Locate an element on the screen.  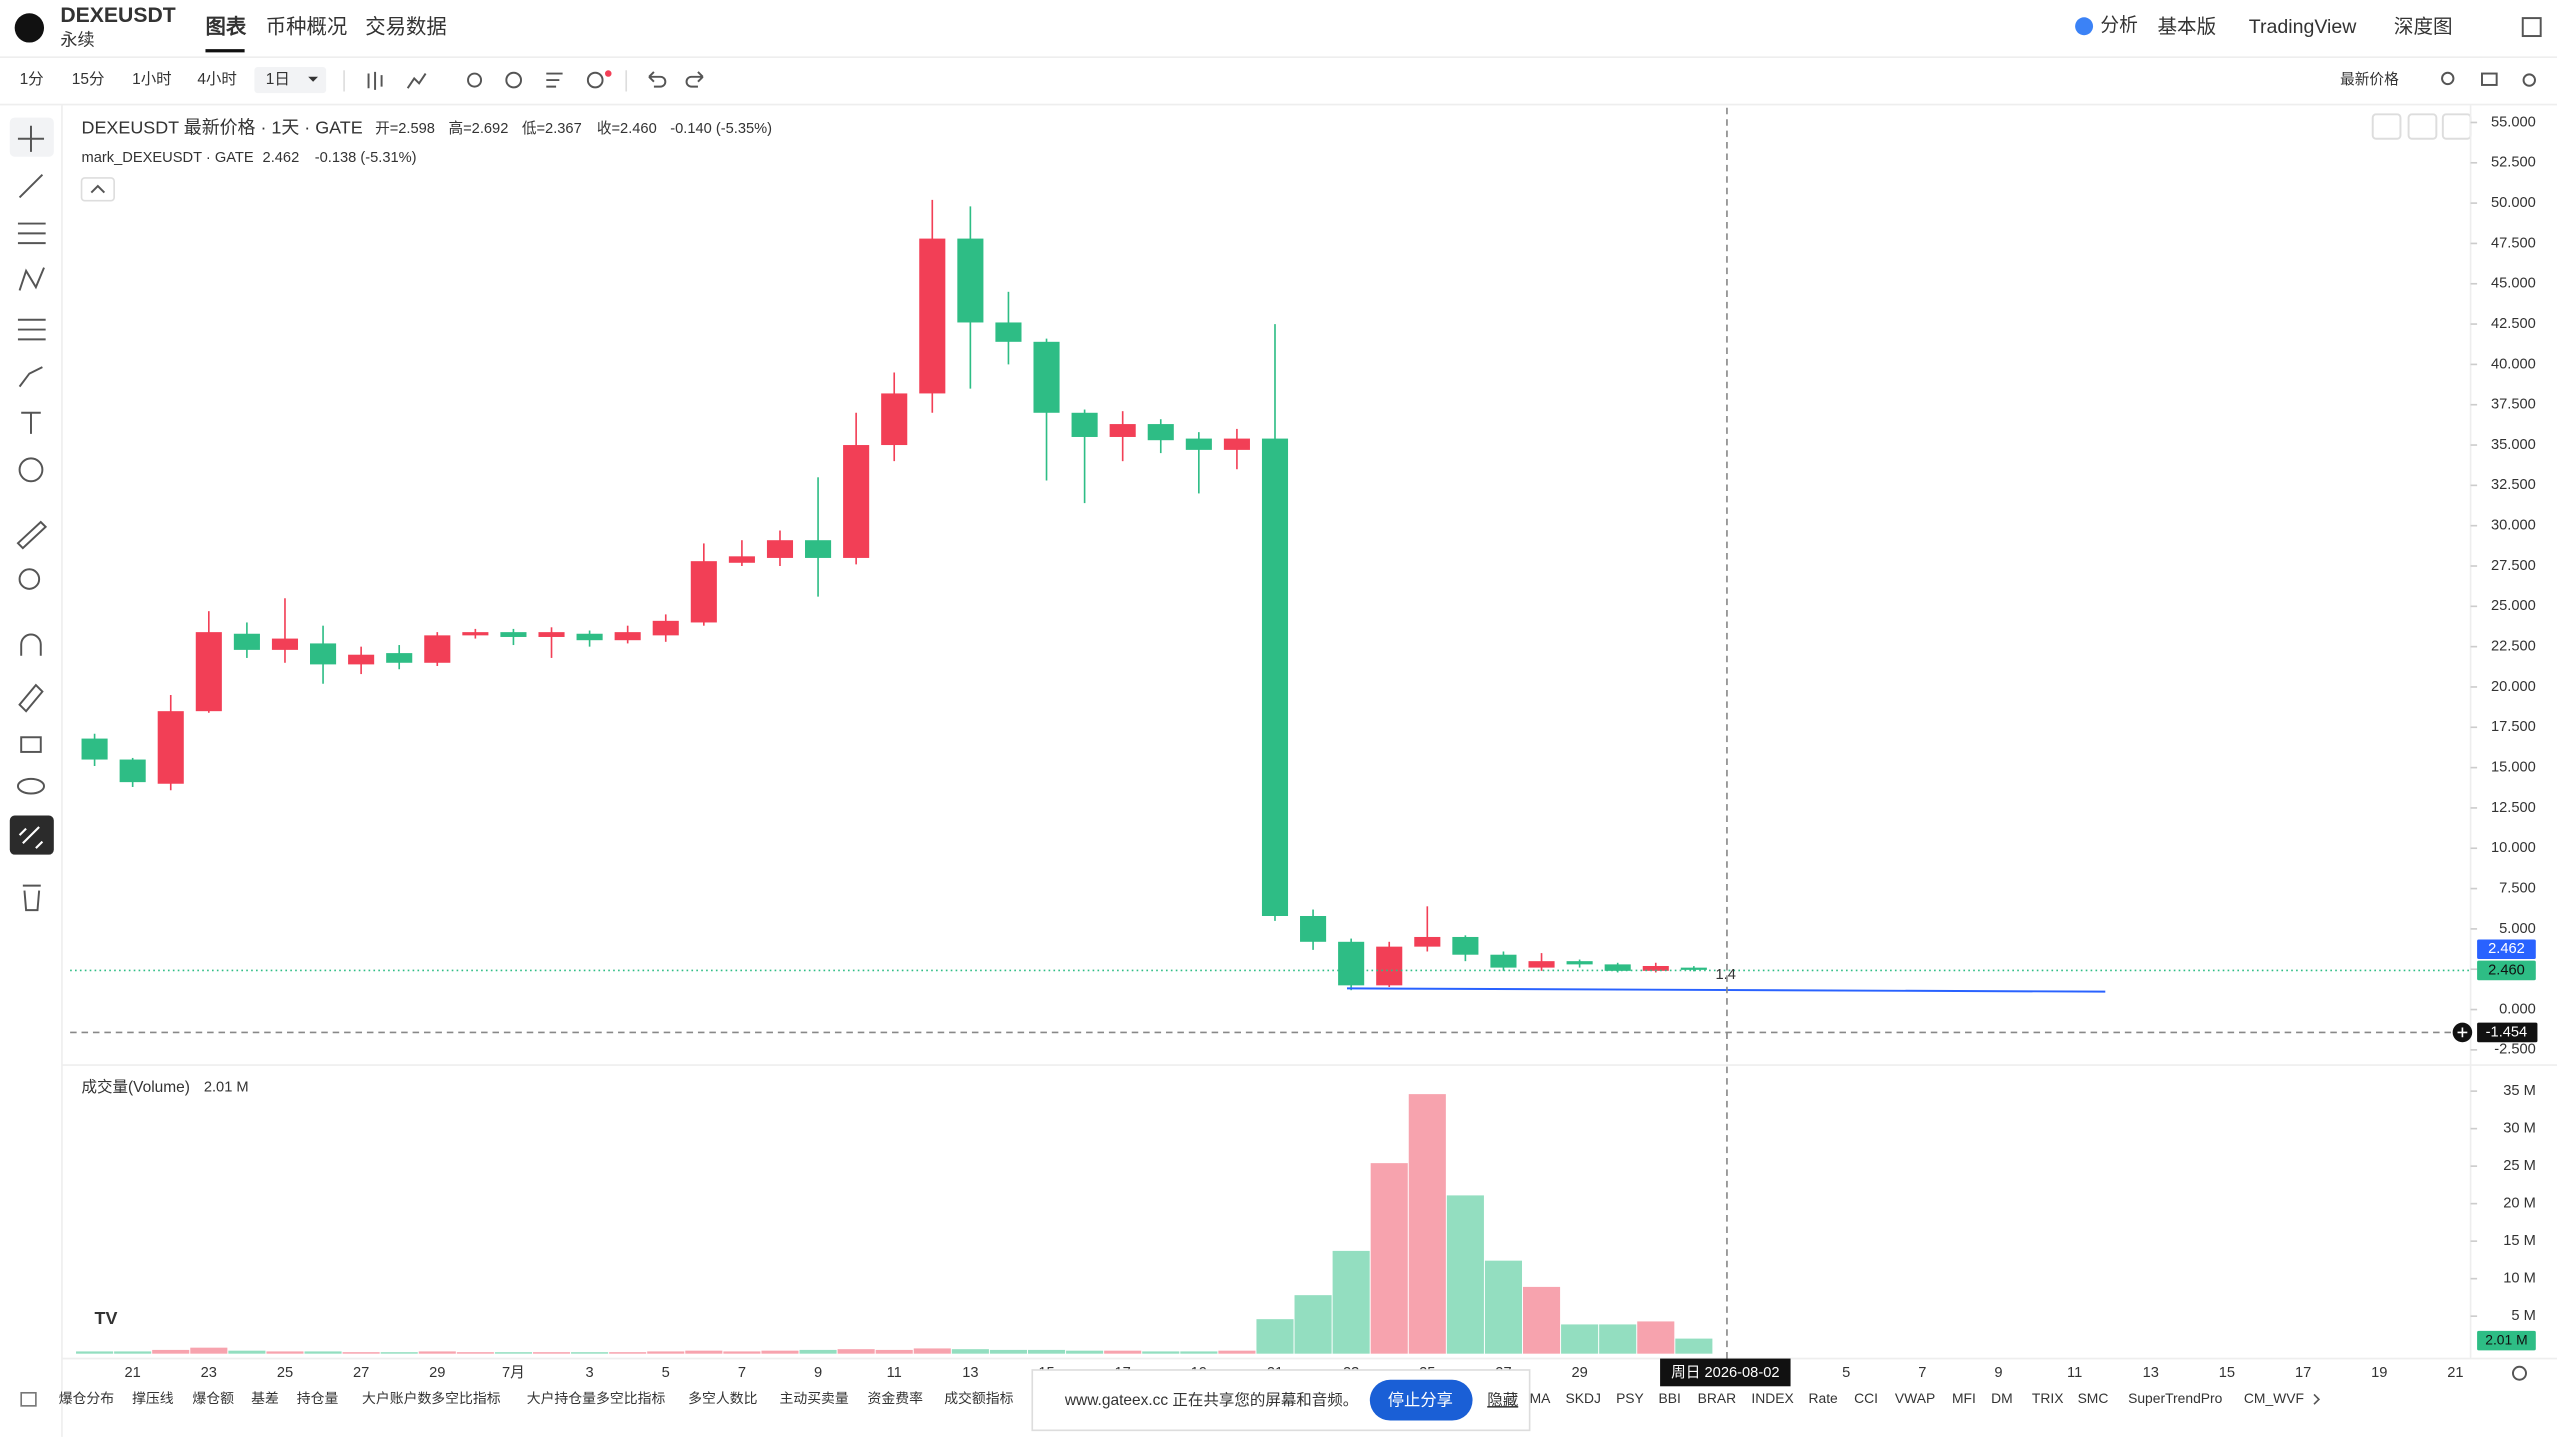
interval: 1日 is located at coordinates (278, 79).